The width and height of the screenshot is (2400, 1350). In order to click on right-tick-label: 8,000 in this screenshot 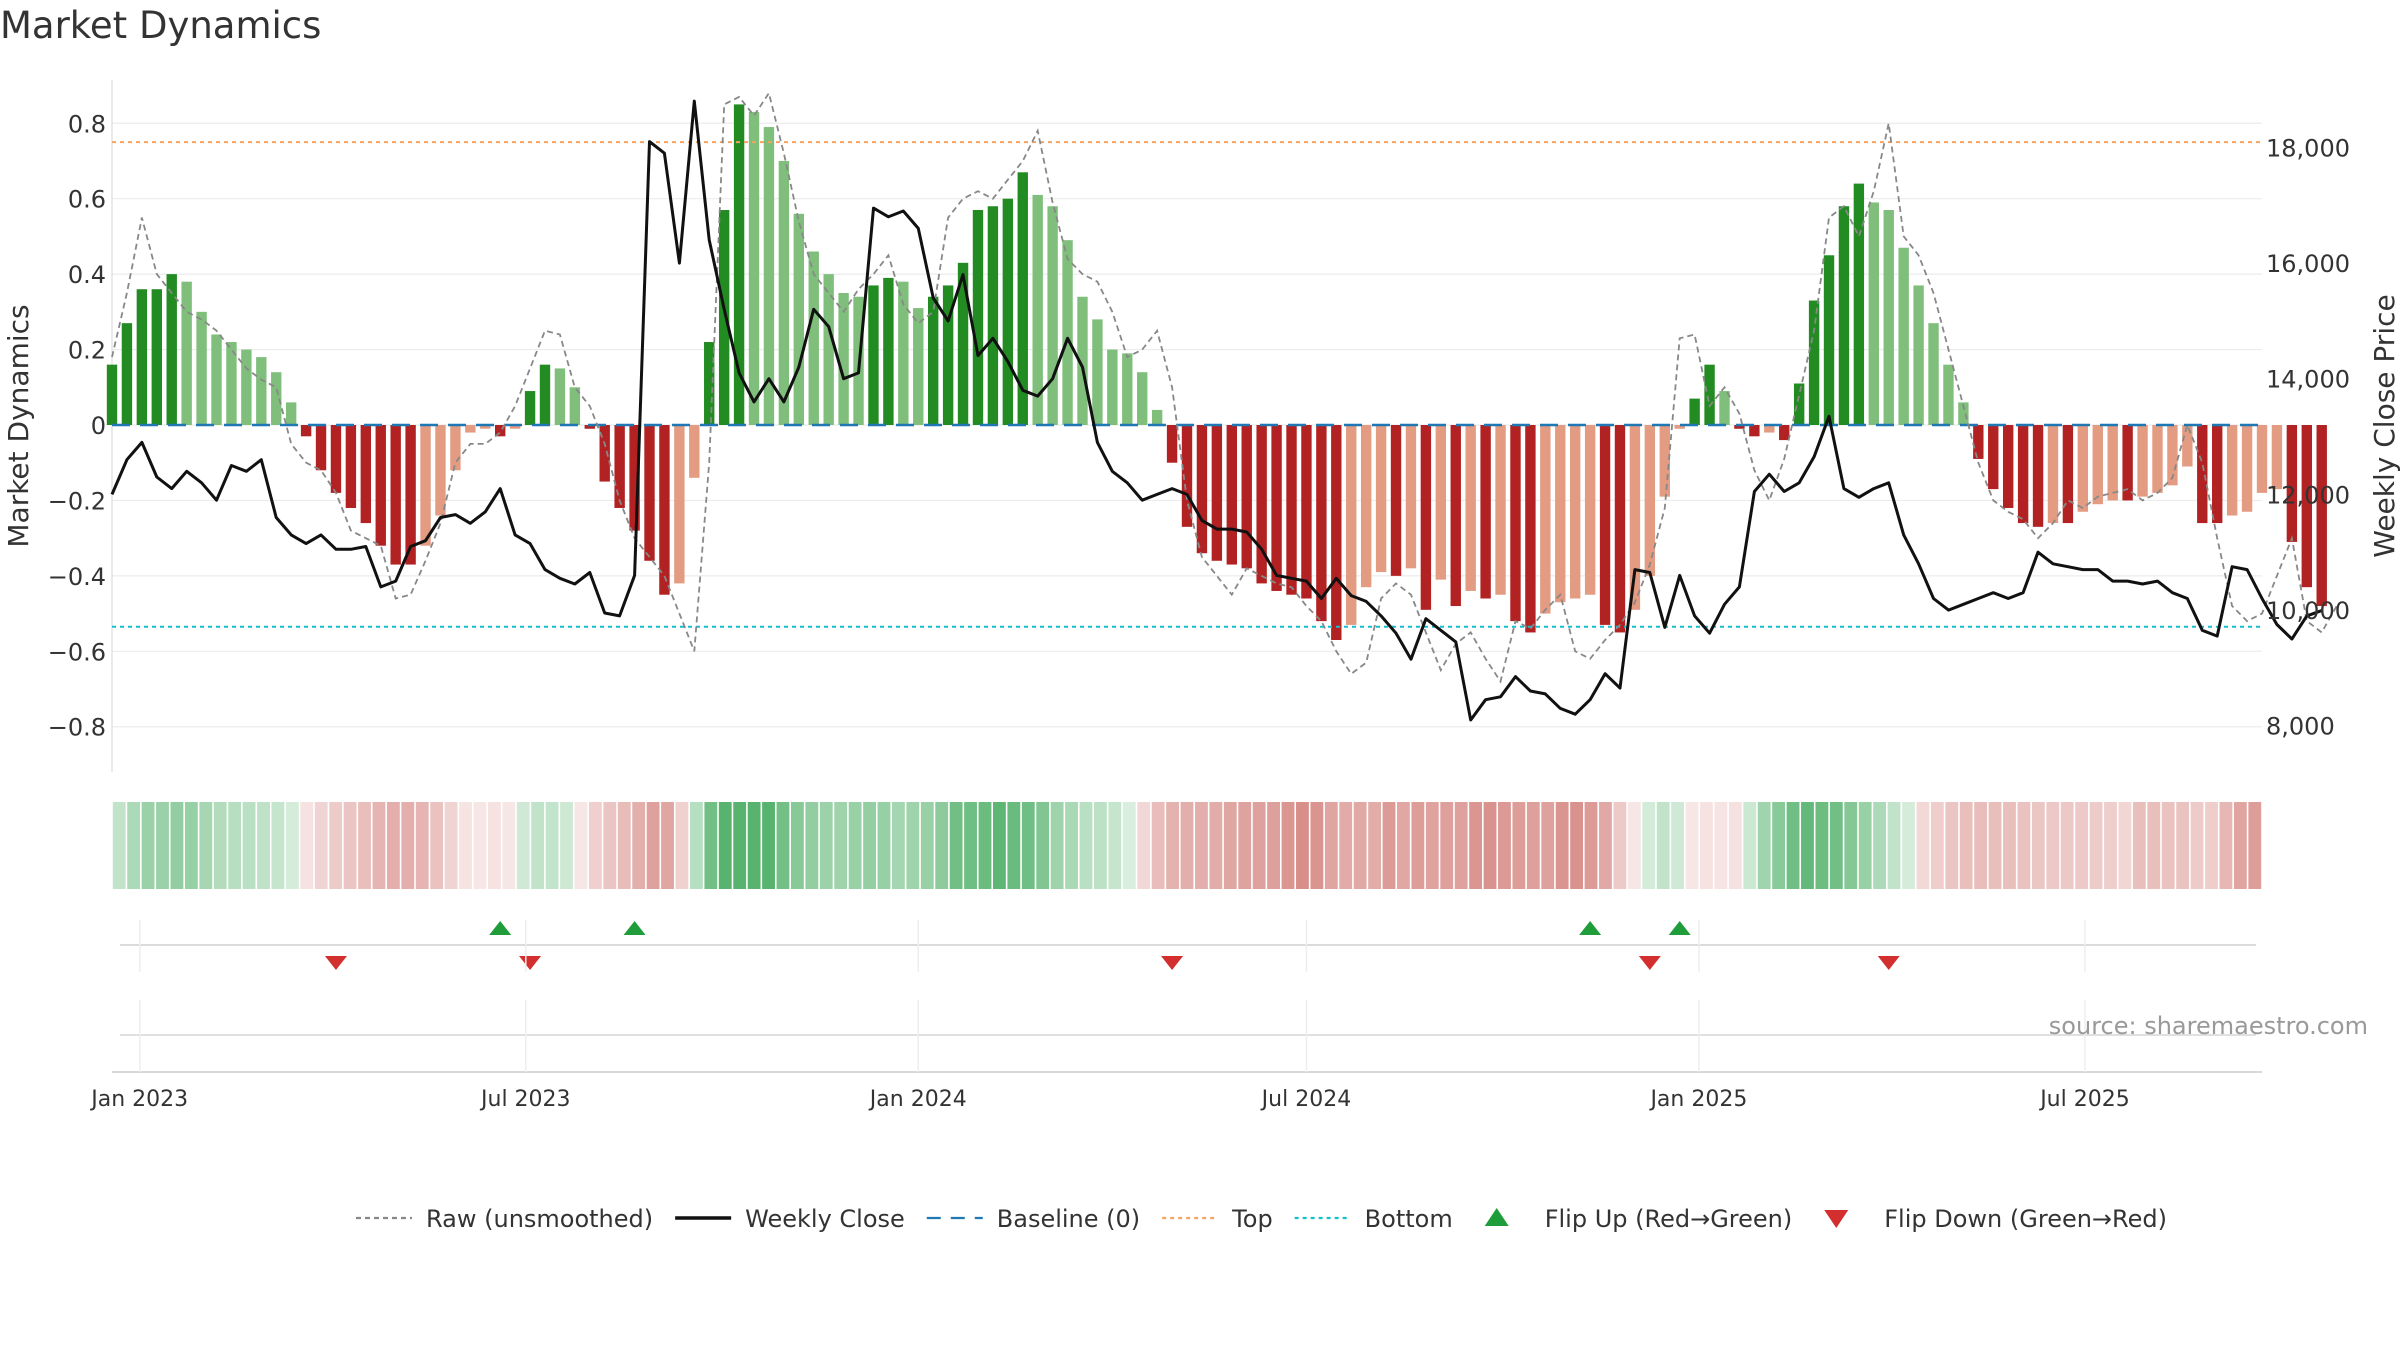, I will do `click(2300, 727)`.